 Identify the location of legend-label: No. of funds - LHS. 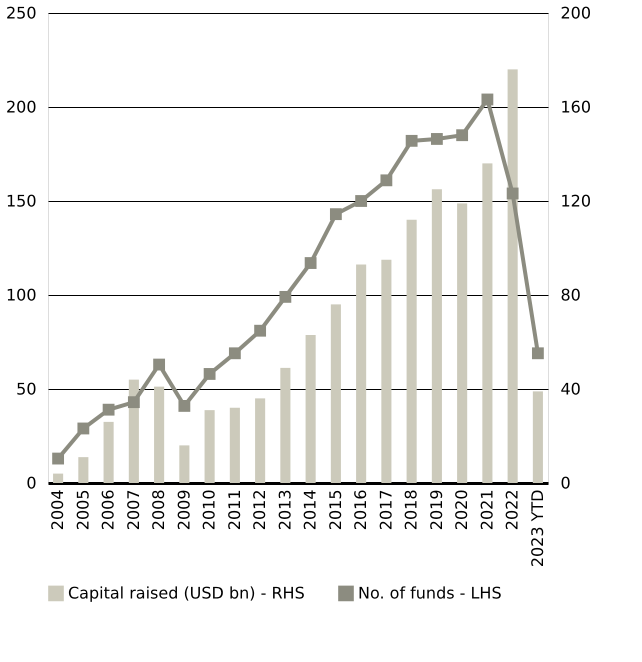
(430, 592).